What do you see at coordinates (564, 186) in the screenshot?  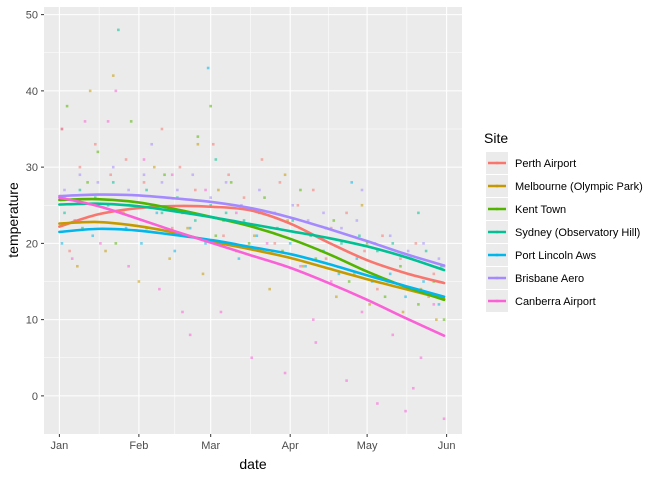 I see `legend-item: Melbourne (Olympic Park)` at bounding box center [564, 186].